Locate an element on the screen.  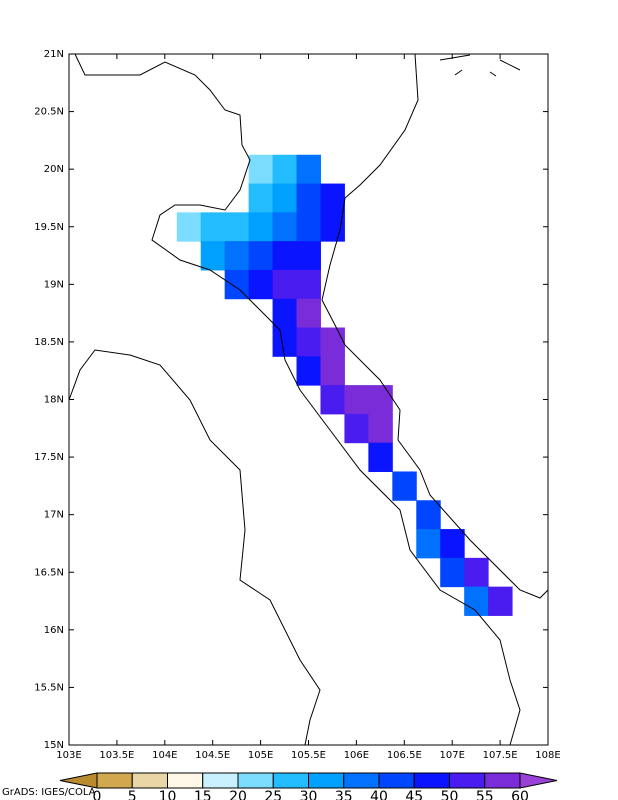
x-tick-label: 106.5E is located at coordinates (404, 755).